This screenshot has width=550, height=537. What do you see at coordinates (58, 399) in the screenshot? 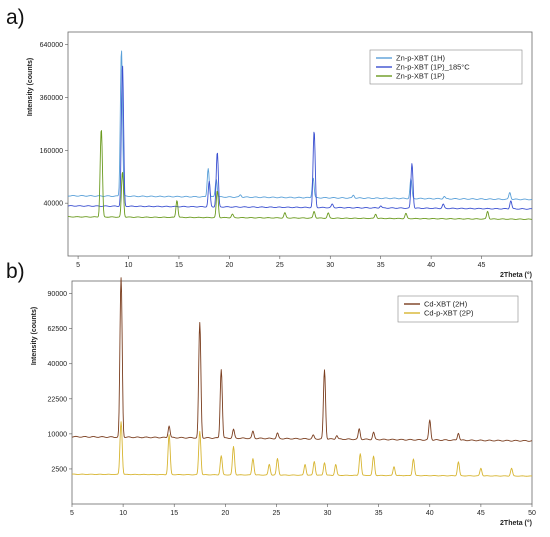
I see `y-tick-label: 22500` at bounding box center [58, 399].